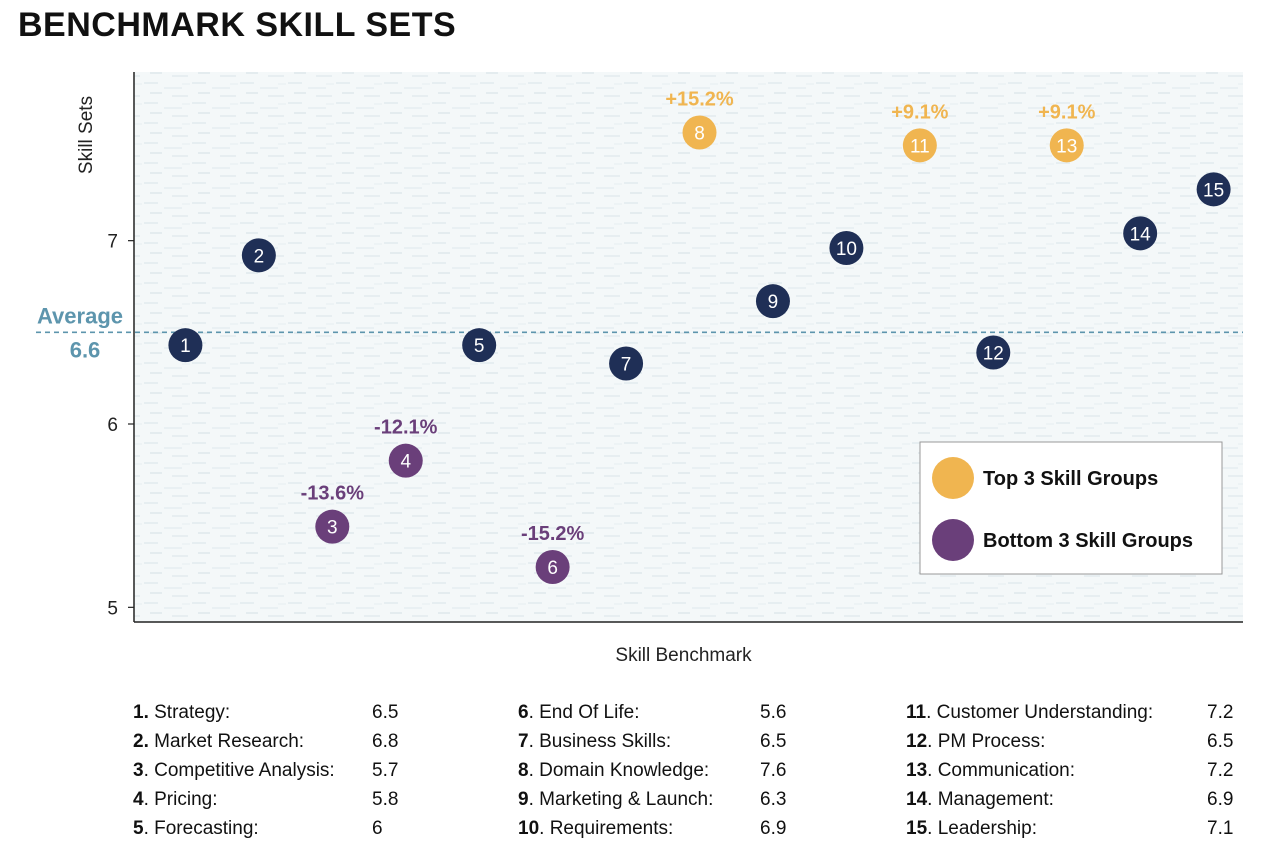 The width and height of the screenshot is (1280, 859). What do you see at coordinates (553, 553) in the screenshot?
I see `data-point-6: 6 -15.2%` at bounding box center [553, 553].